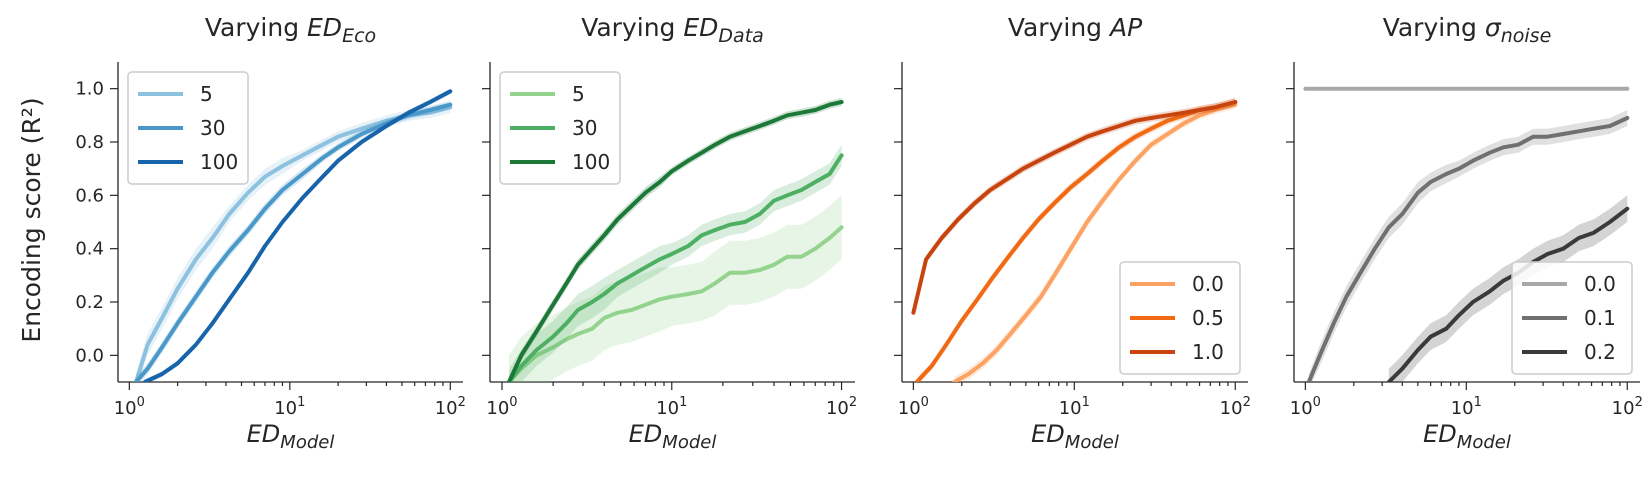 The image size is (1650, 480). I want to click on series-line-0.5, so click(1076, 241).